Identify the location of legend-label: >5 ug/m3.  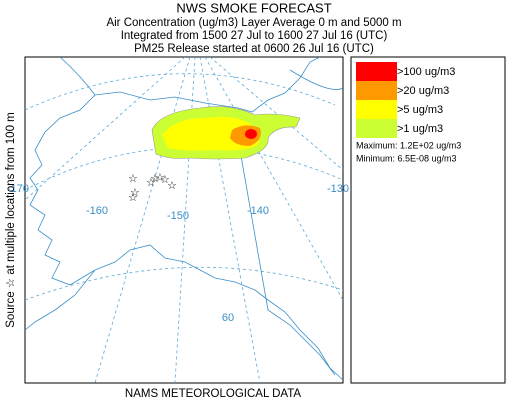
(420, 110).